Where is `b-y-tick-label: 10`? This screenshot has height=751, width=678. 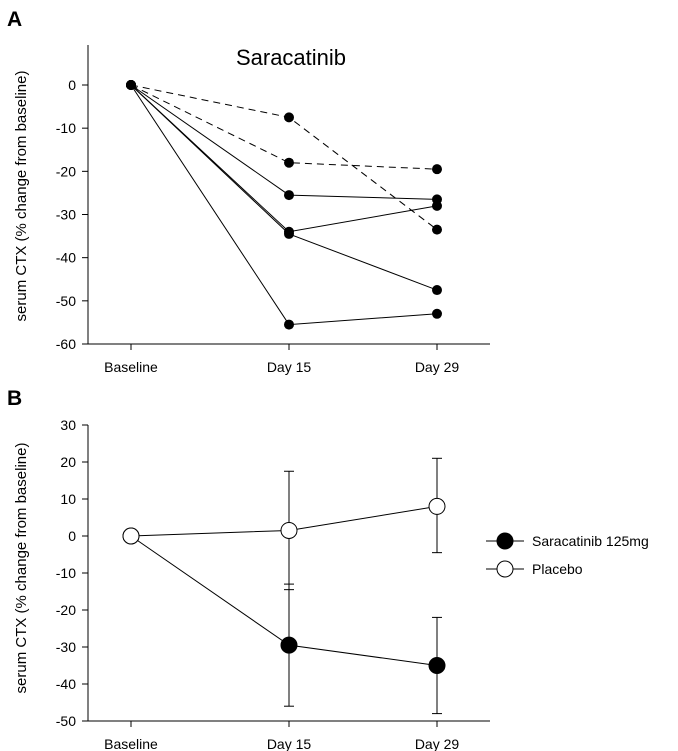
b-y-tick-label: 10 is located at coordinates (68, 499).